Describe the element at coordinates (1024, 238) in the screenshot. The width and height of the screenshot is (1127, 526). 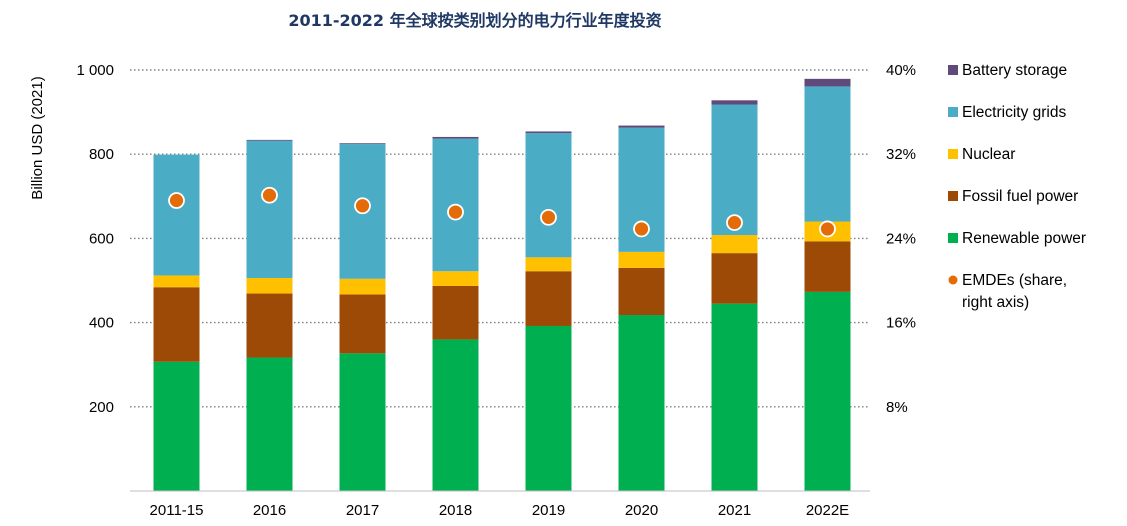
I see `legend-label: Renewable power` at that location.